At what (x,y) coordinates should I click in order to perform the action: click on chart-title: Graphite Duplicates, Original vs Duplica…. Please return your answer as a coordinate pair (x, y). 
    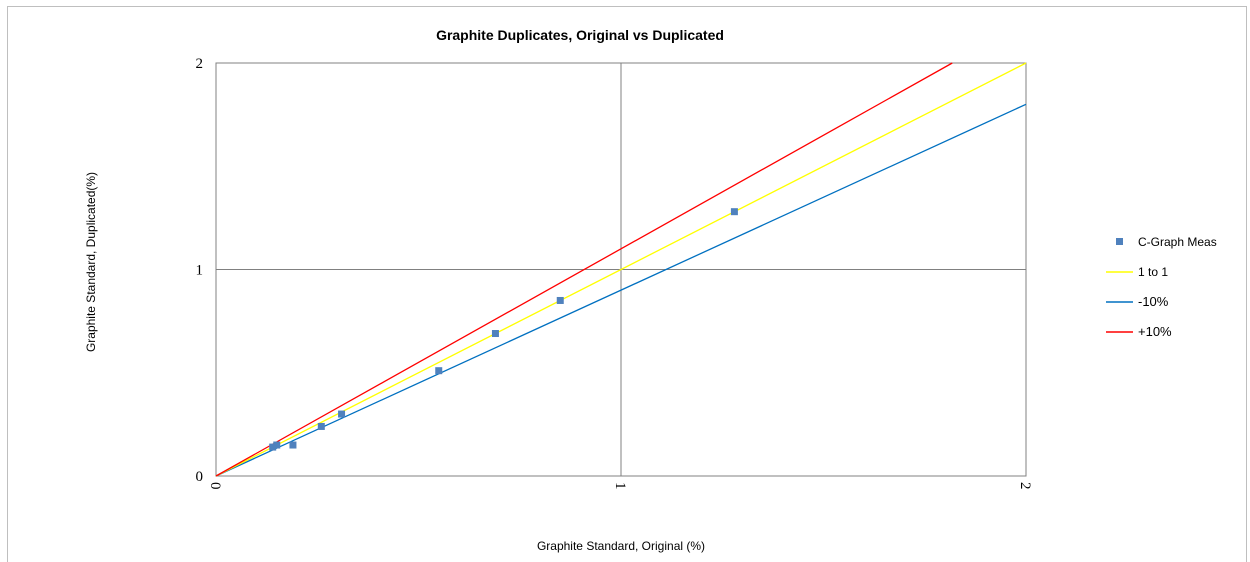
    Looking at the image, I should click on (580, 35).